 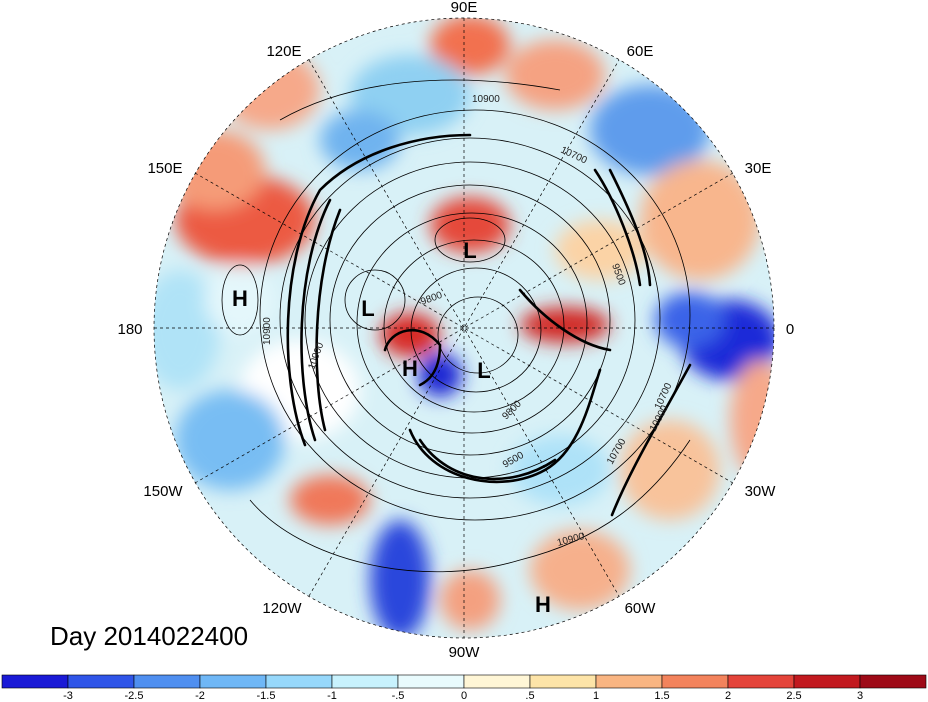 What do you see at coordinates (761, 491) in the screenshot?
I see `lon-label-30w: 30W` at bounding box center [761, 491].